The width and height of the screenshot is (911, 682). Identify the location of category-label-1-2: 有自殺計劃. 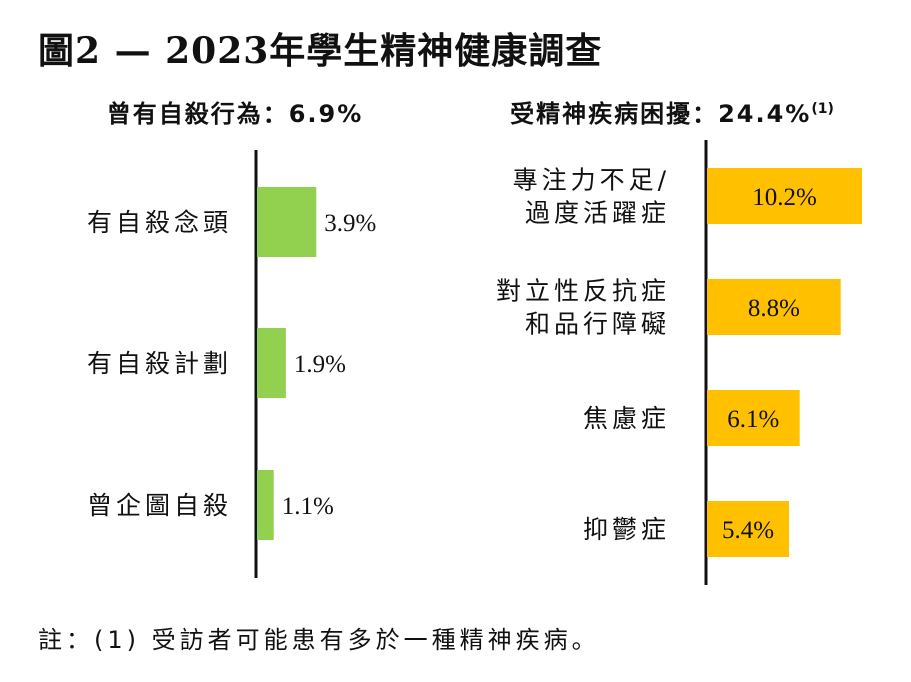
(159, 363).